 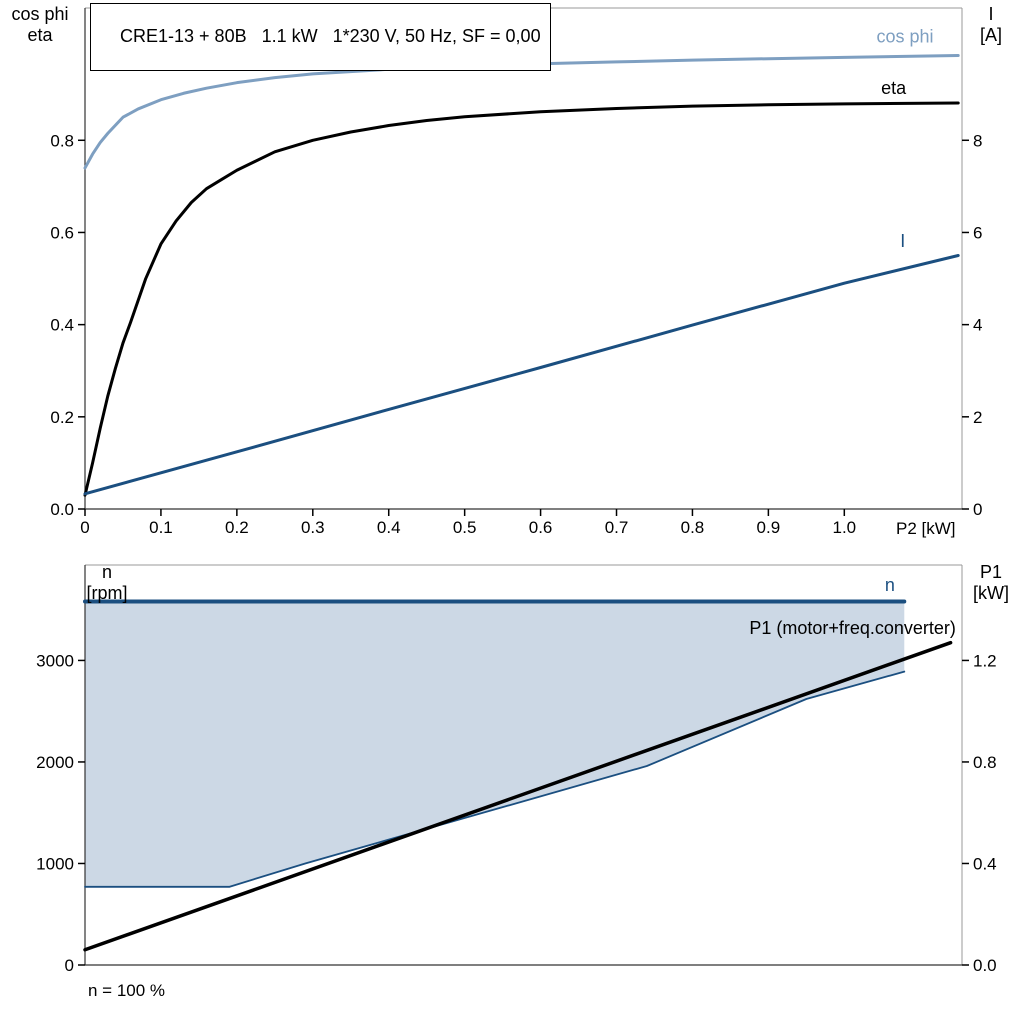 What do you see at coordinates (977, 417) in the screenshot?
I see `right-tick-label: 2` at bounding box center [977, 417].